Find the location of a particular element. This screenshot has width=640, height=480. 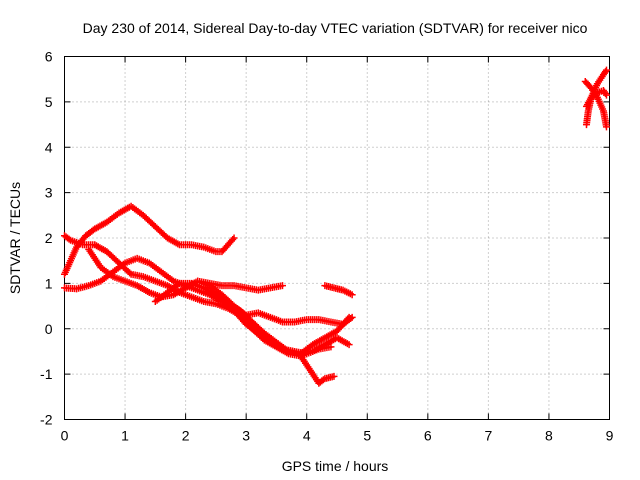

y-axis-label: SDTVAR / TECUs is located at coordinates (15, 238).